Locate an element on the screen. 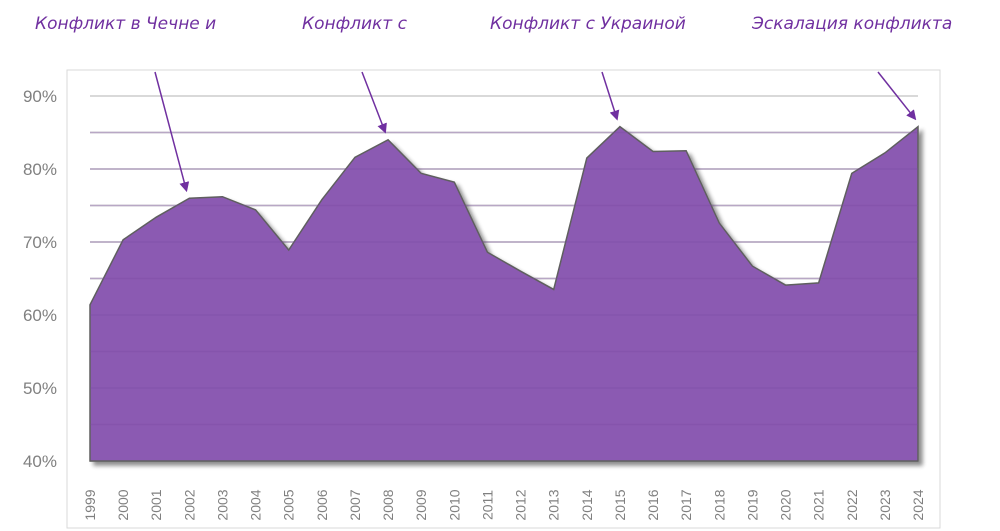 Image resolution: width=1000 pixels, height=531 pixels. x-tick-label: 2018 is located at coordinates (719, 504).